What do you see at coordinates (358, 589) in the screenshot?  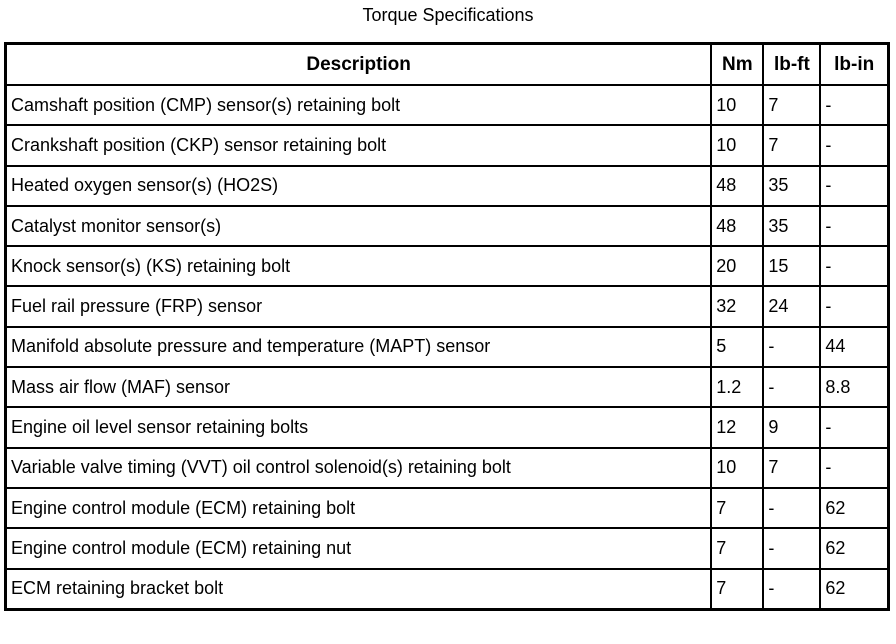 I see `cell-description: ECM retaining bracket bolt` at bounding box center [358, 589].